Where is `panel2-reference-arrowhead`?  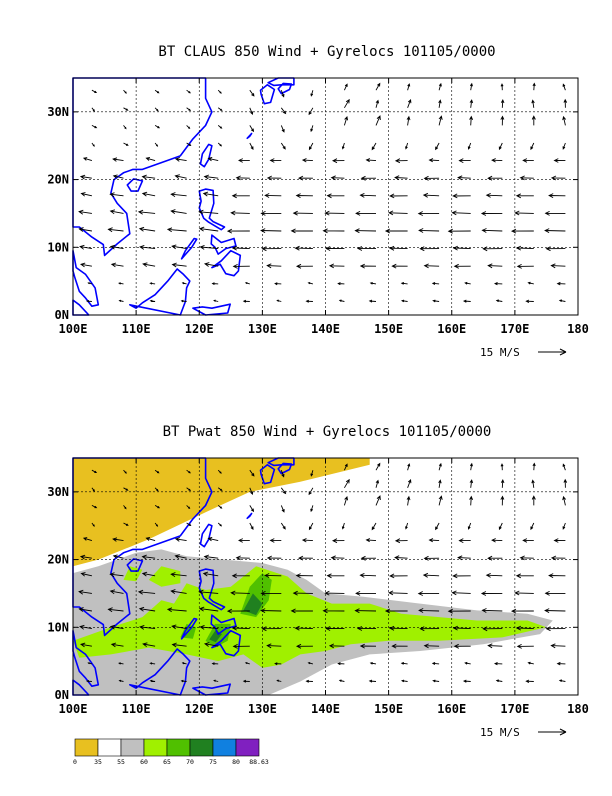
panel2-reference-arrowhead is located at coordinates (563, 732).